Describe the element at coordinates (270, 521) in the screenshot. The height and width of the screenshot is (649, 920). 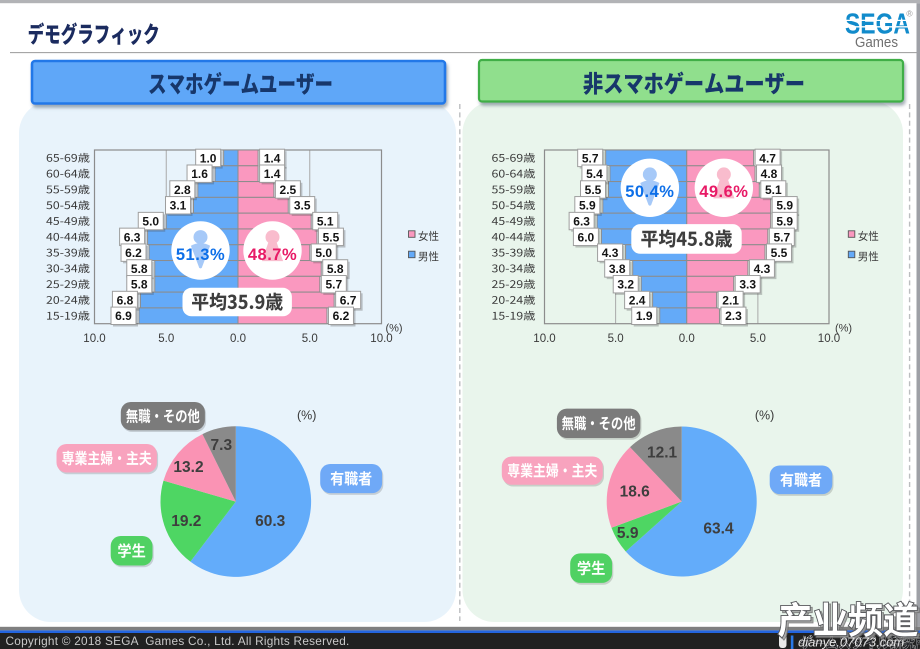
I see `svg-text: 60.3` at that location.